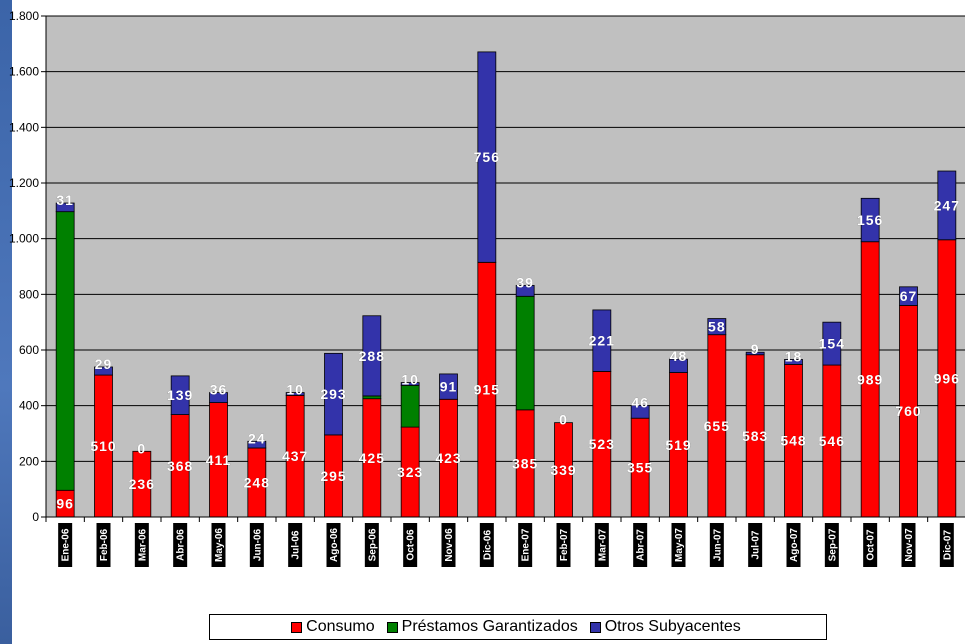 The image size is (965, 644). Describe the element at coordinates (870, 379) in the screenshot. I see `data-label: 989` at that location.